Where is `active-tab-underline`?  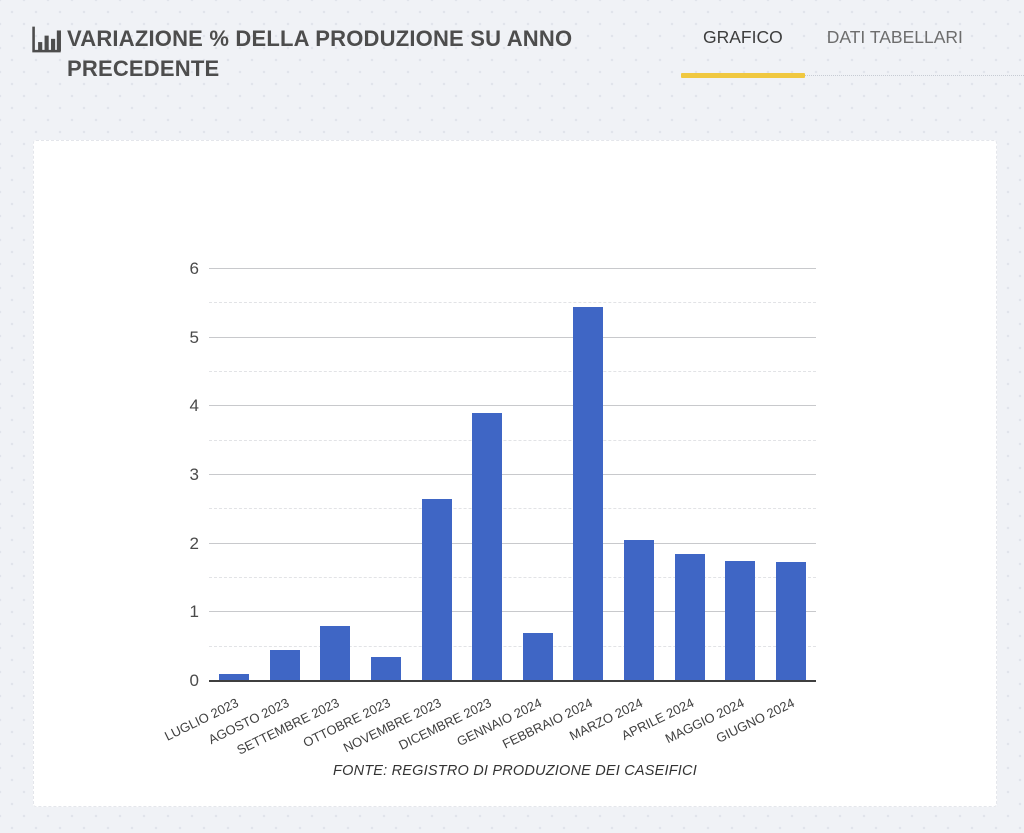 active-tab-underline is located at coordinates (743, 75).